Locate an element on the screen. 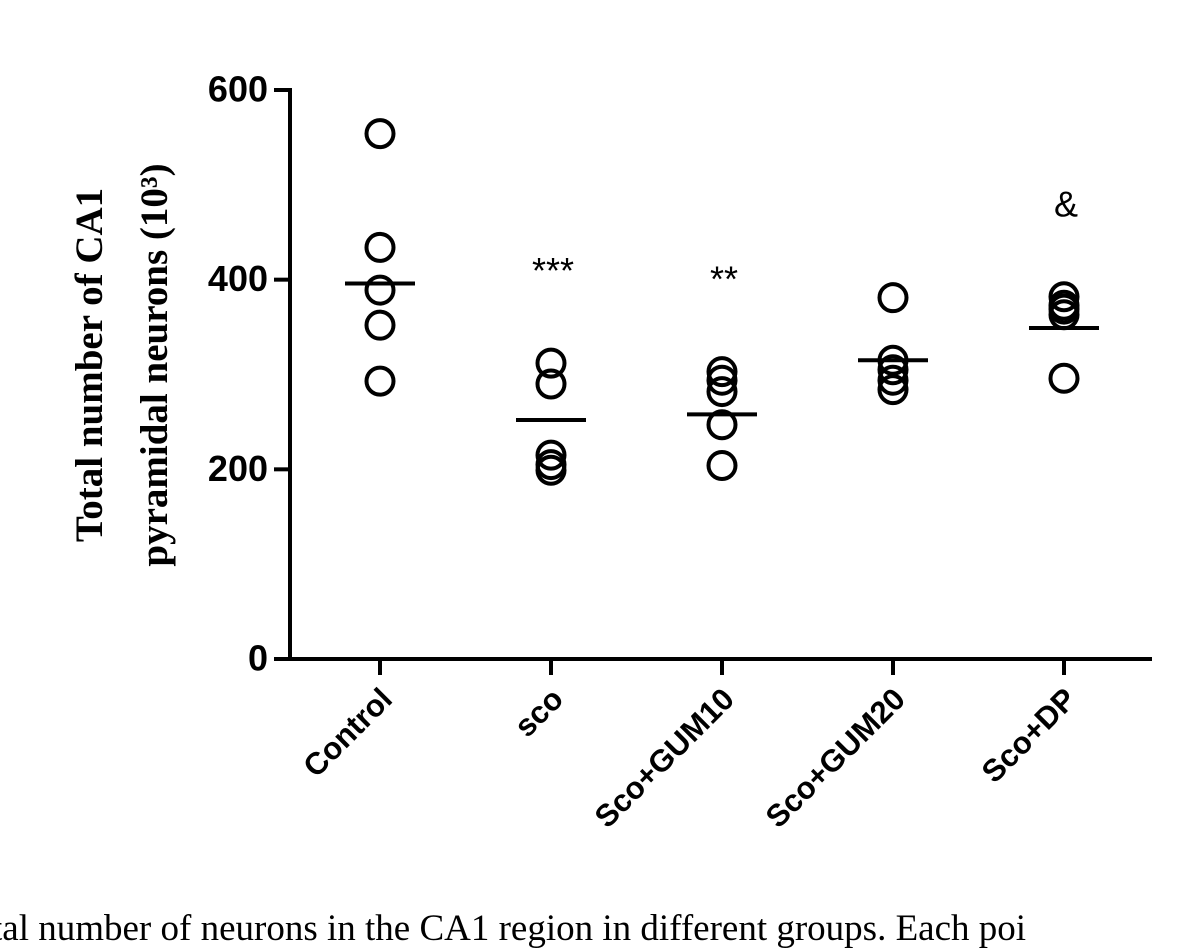  x-tick-label: sco is located at coordinates (538, 712).